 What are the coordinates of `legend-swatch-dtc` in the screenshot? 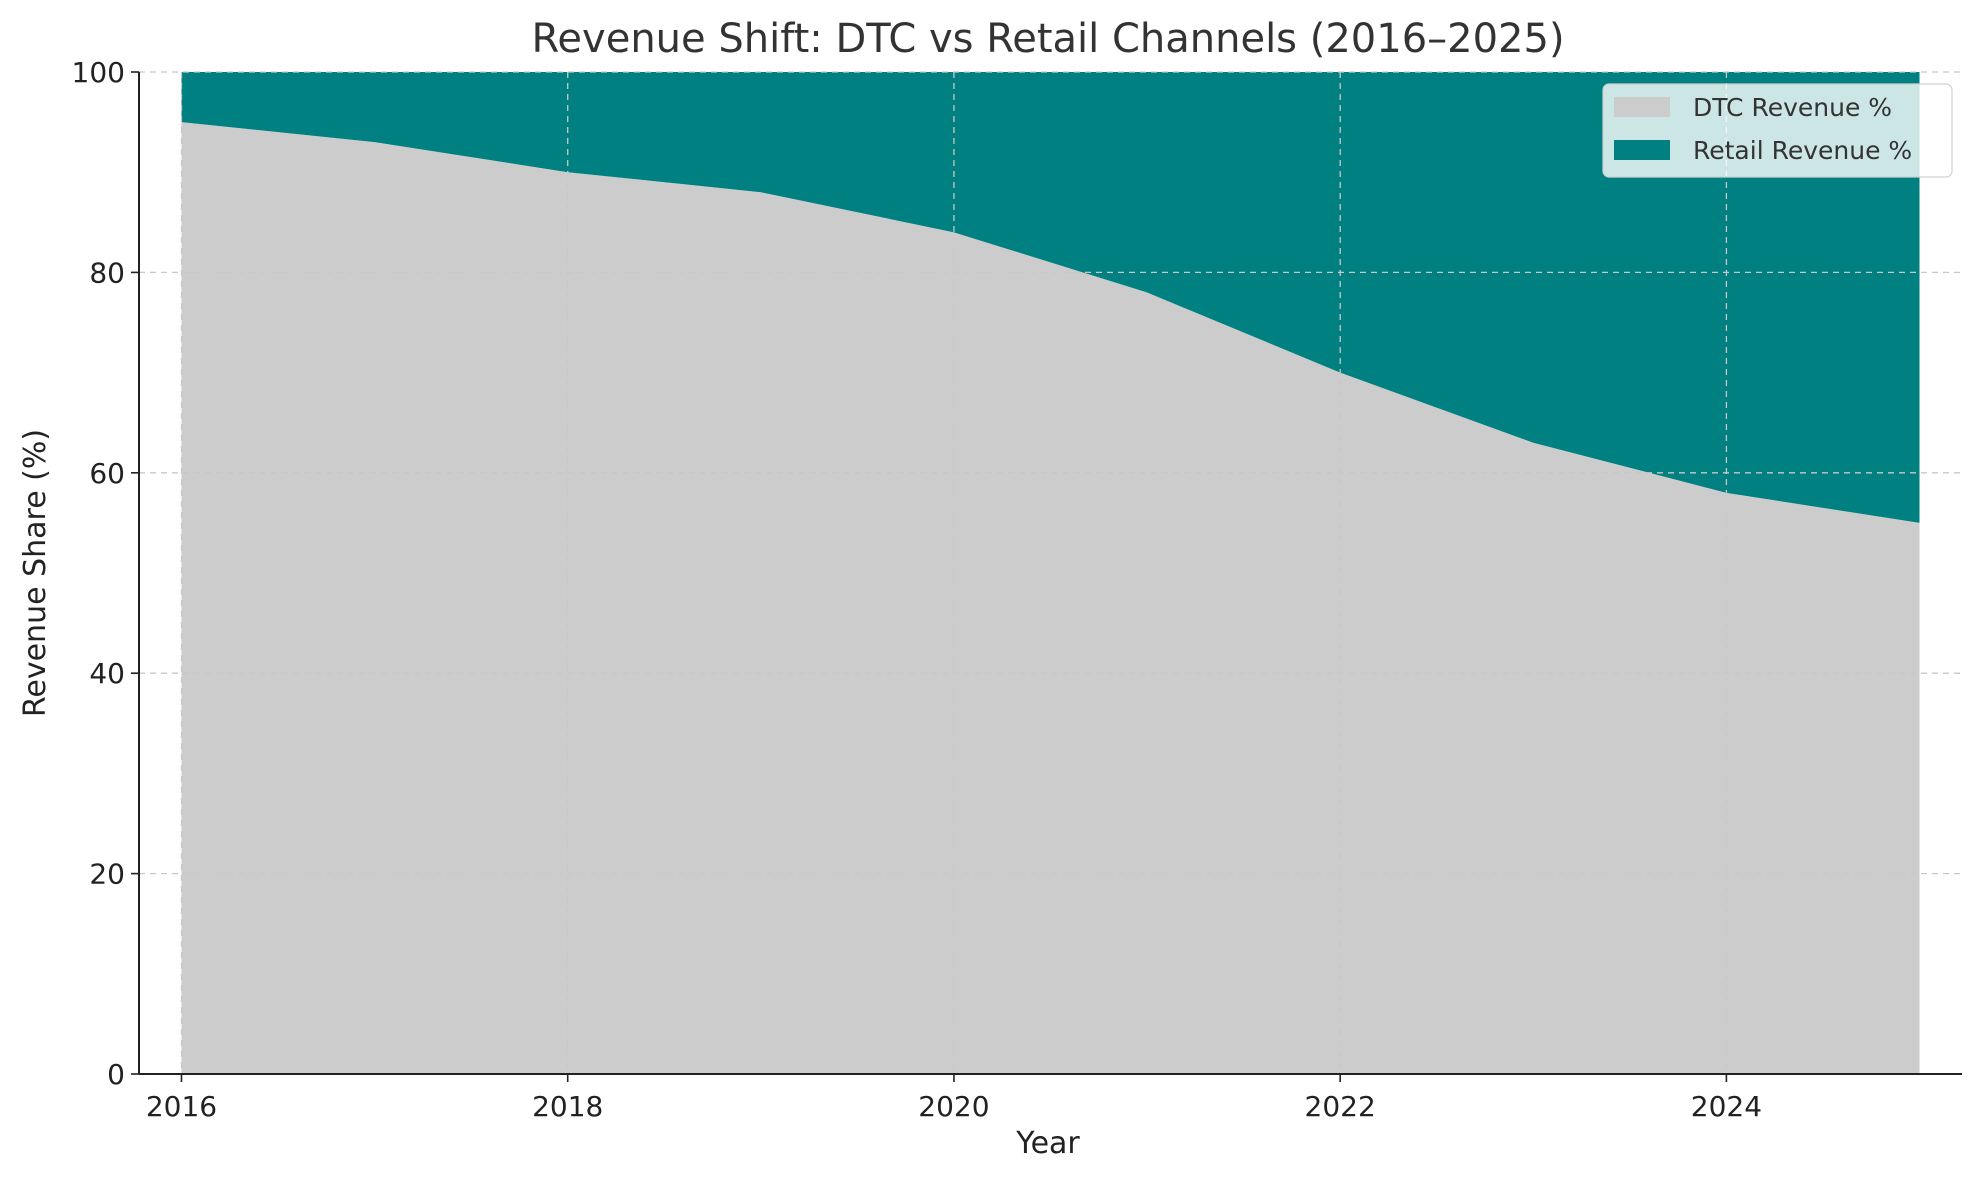 It's located at (1642, 107).